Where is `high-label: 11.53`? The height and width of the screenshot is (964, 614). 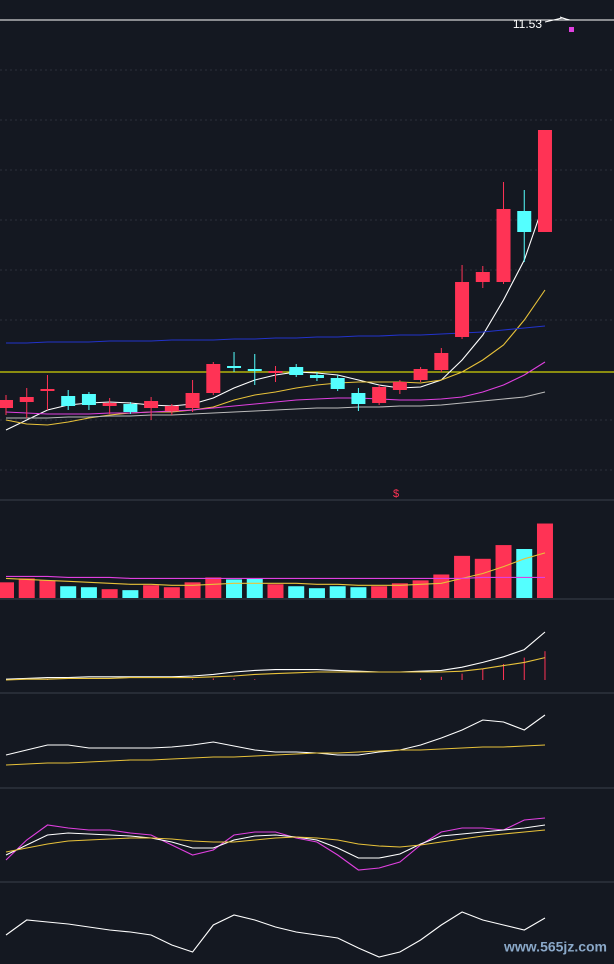 high-label: 11.53 is located at coordinates (527, 24).